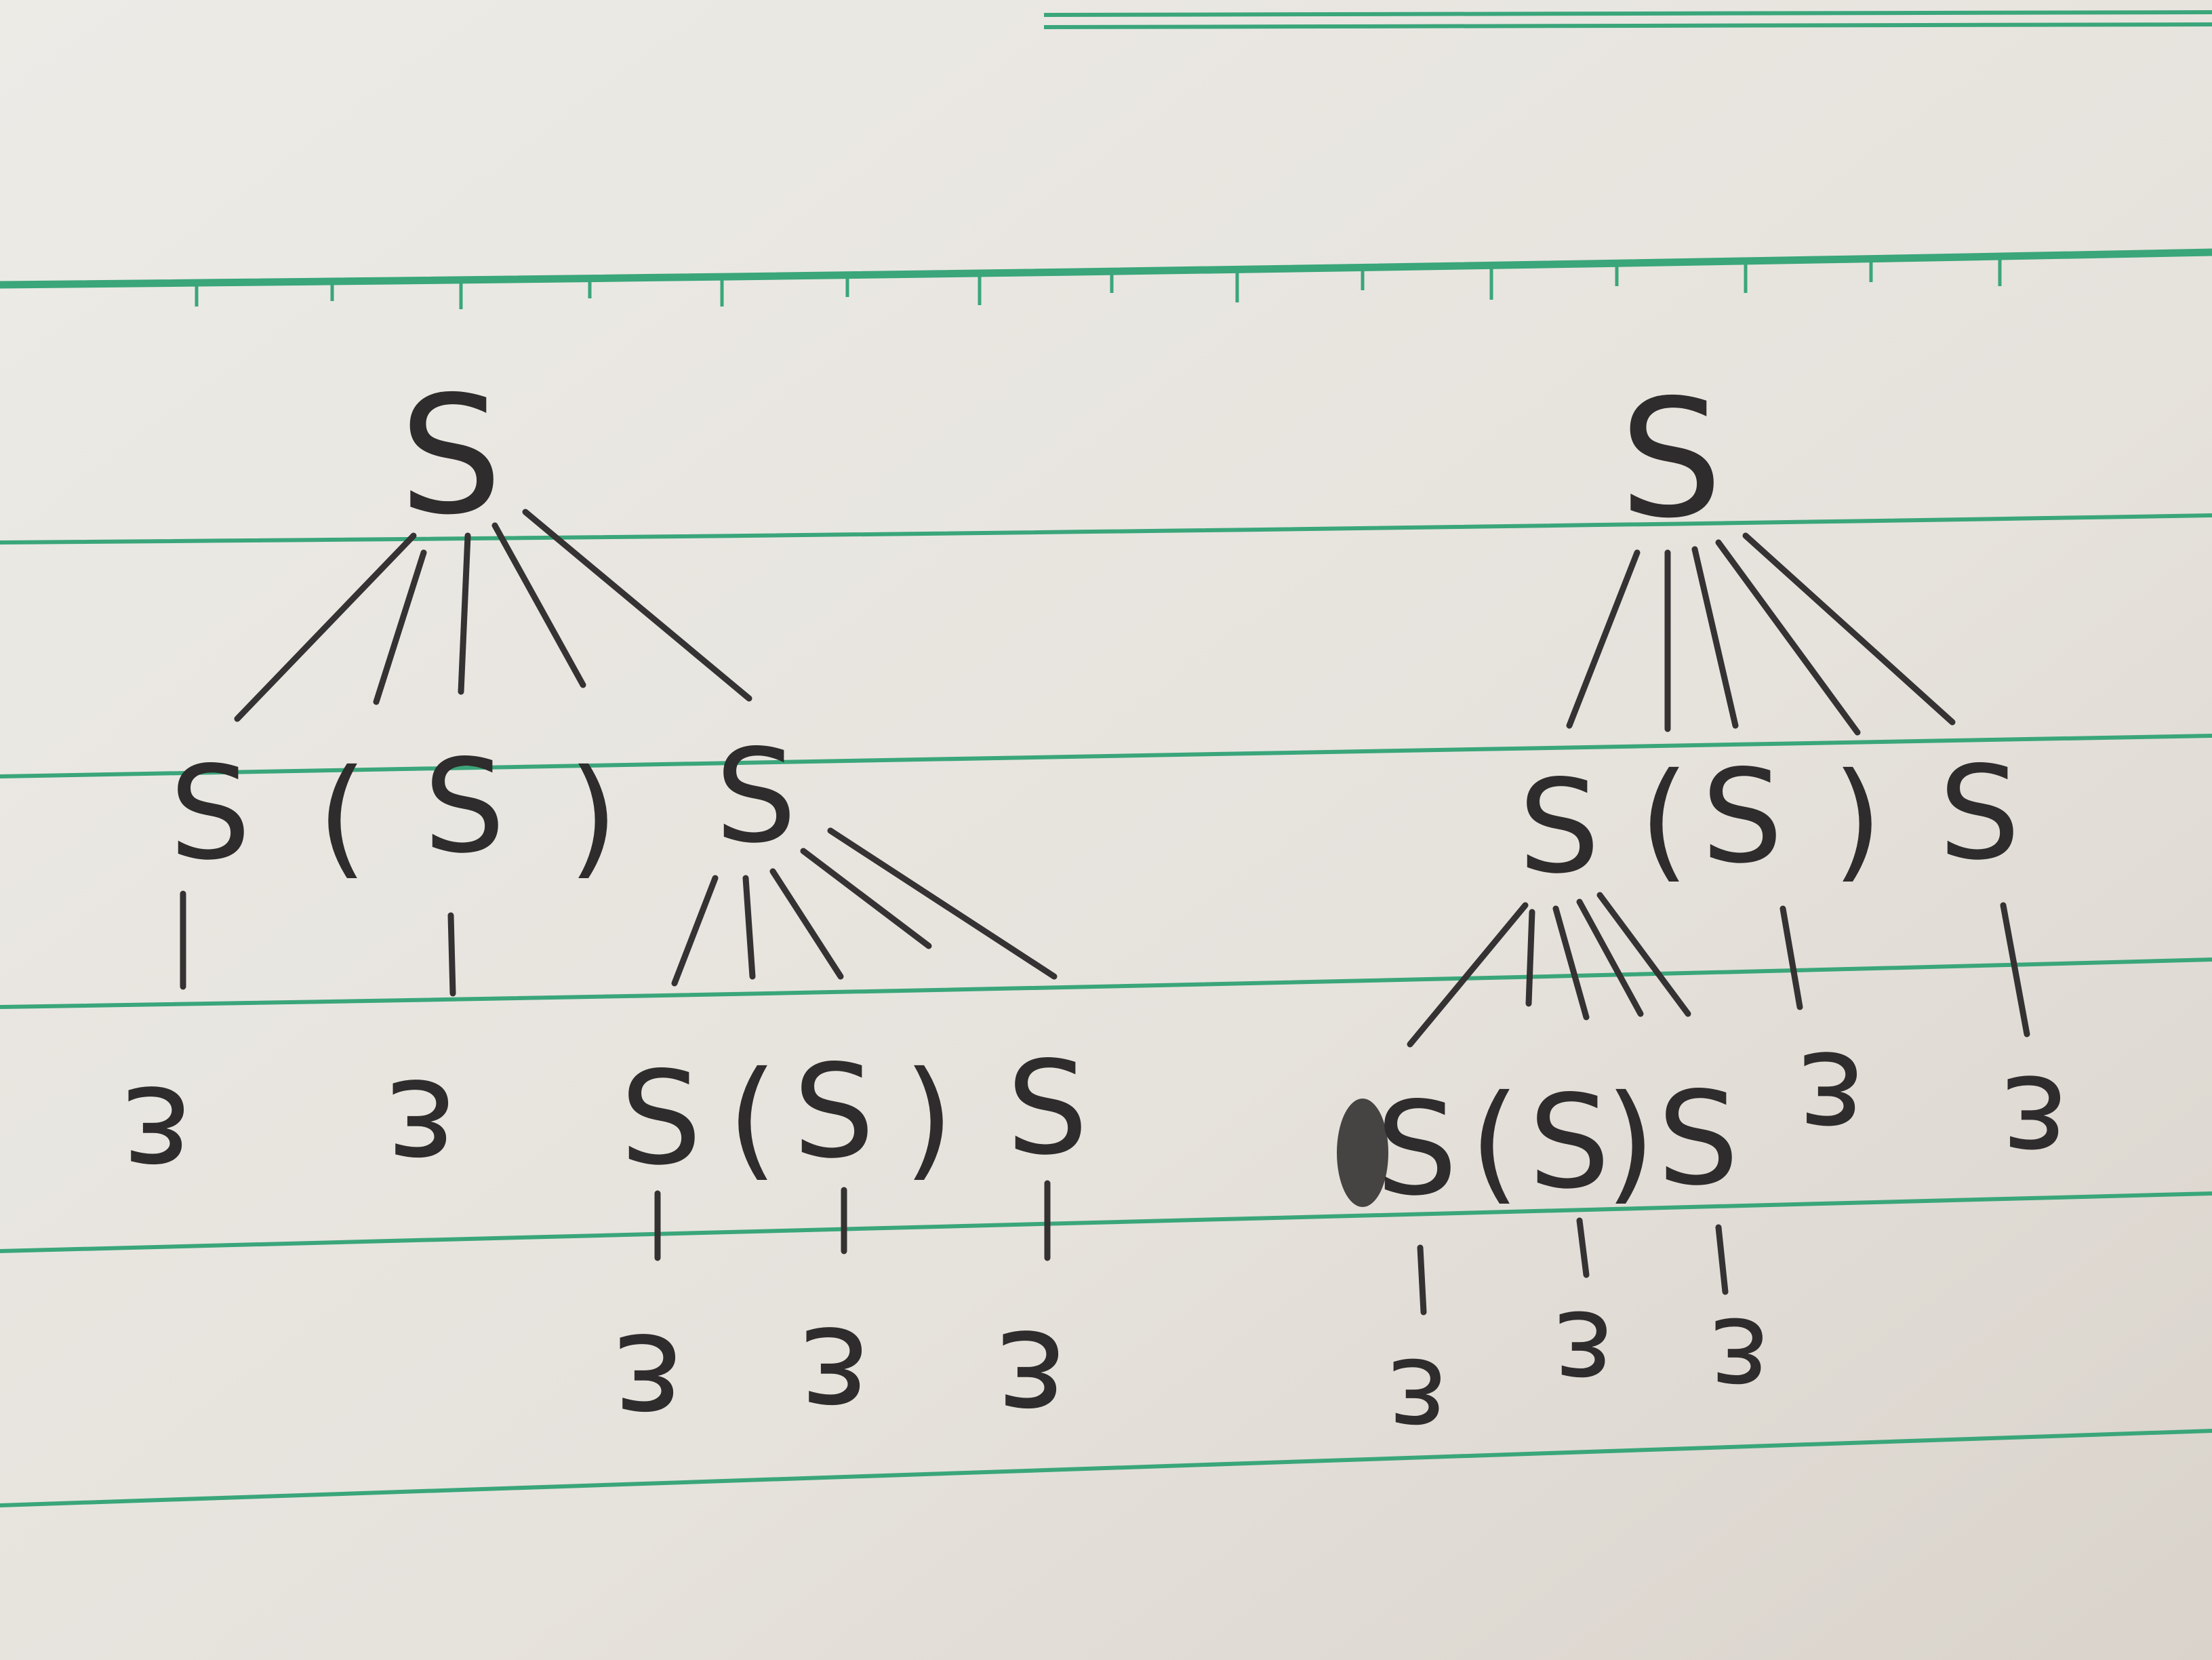  I want to click on tree-right-l2-s2: S, so click(1570, 1142).